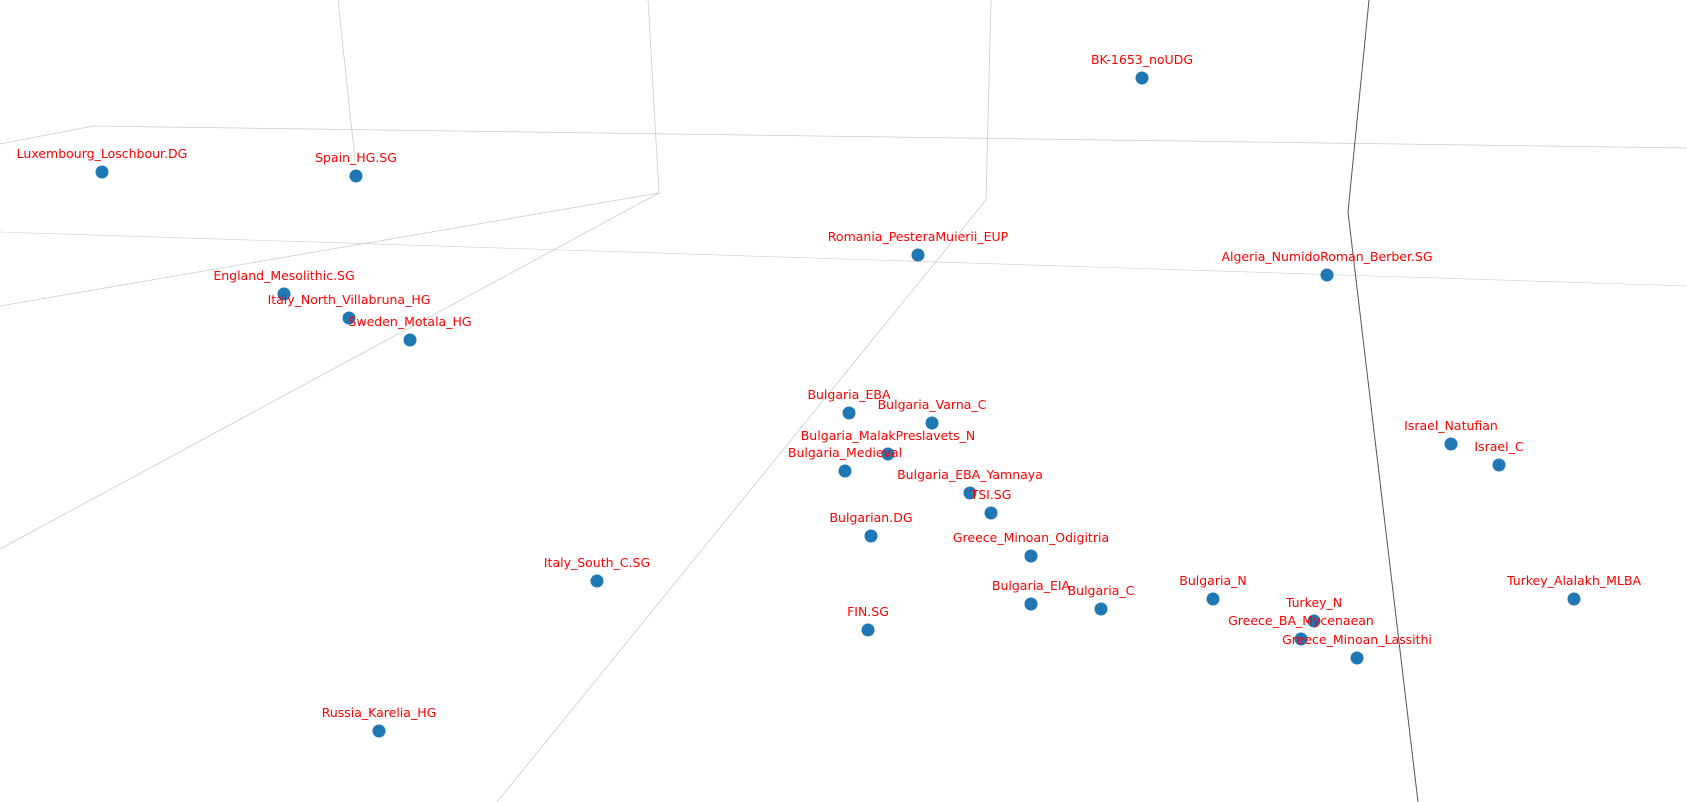 This screenshot has height=802, width=1687. Describe the element at coordinates (991, 494) in the screenshot. I see `data-label: TSI.SG` at that location.